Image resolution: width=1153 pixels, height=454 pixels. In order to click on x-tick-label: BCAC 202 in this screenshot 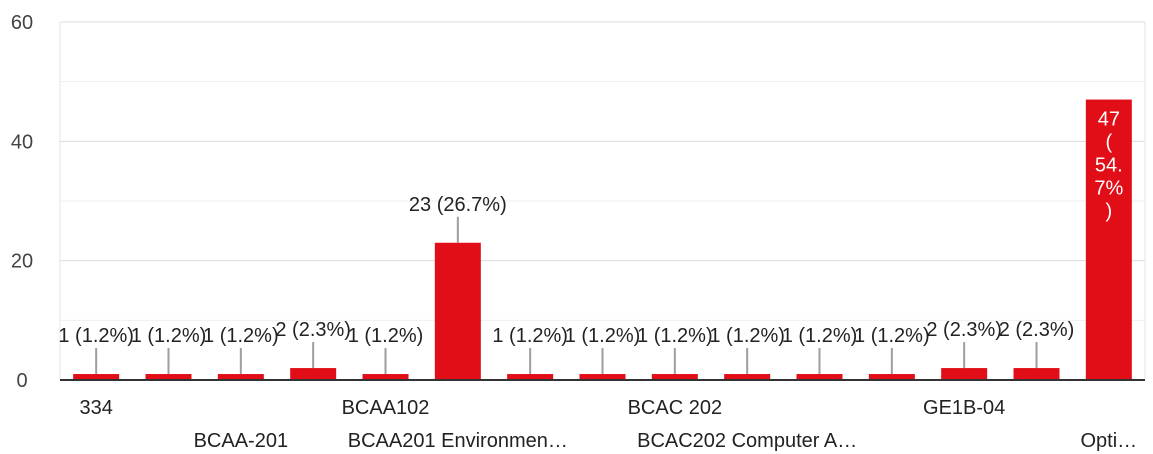, I will do `click(675, 408)`.